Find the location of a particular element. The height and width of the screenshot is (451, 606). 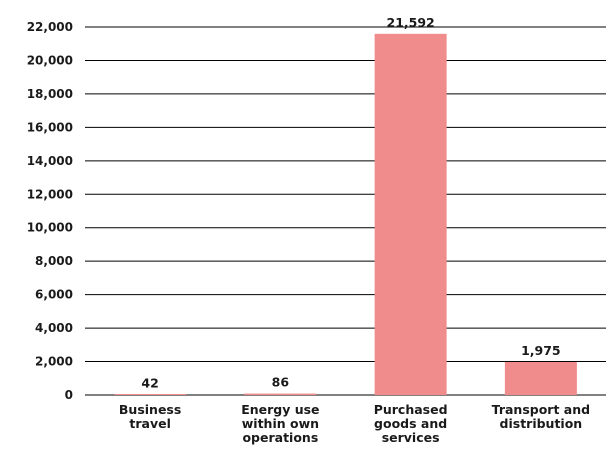

x-category-label-line: Business is located at coordinates (150, 409).